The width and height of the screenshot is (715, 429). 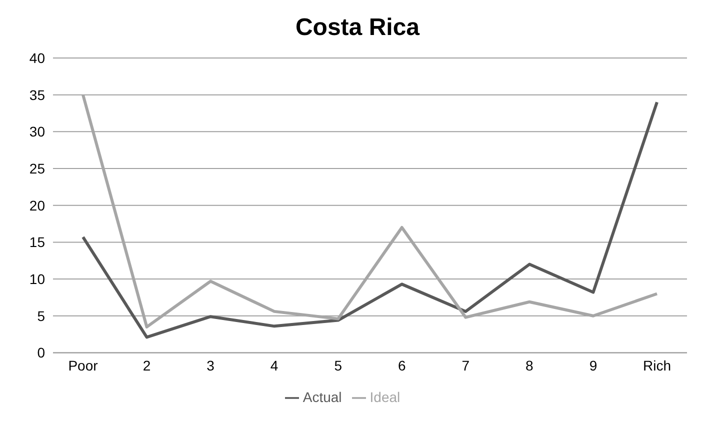 I want to click on y-tick-label: 25, so click(x=37, y=168).